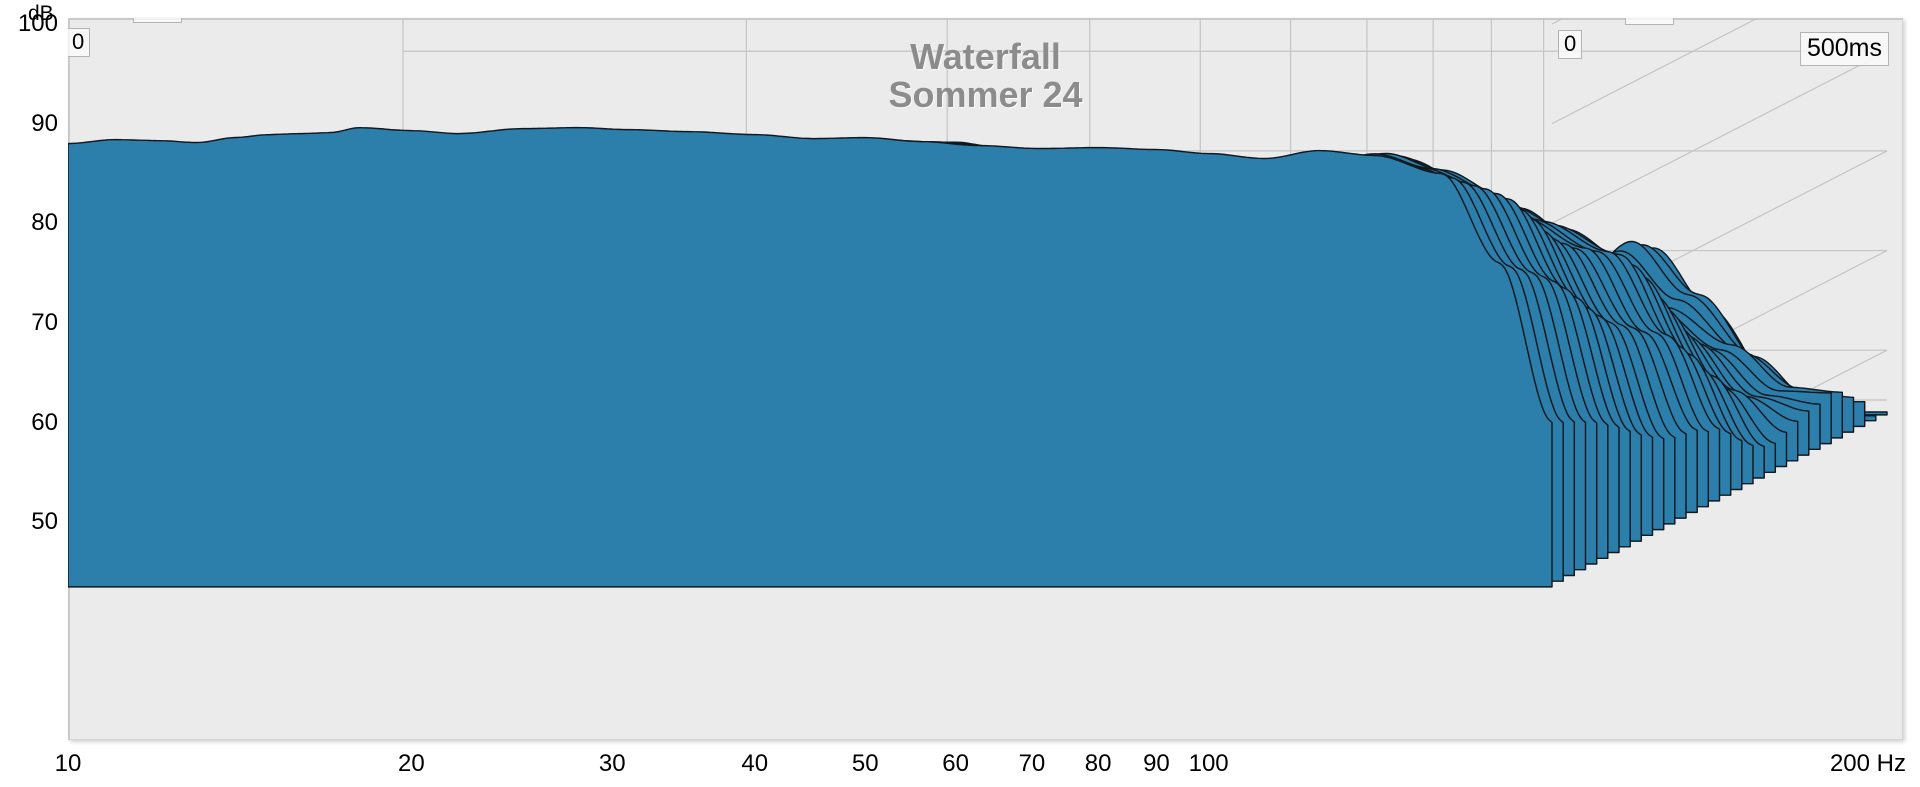 The image size is (1920, 787). I want to click on y-axis-tick-50: 50, so click(44, 522).